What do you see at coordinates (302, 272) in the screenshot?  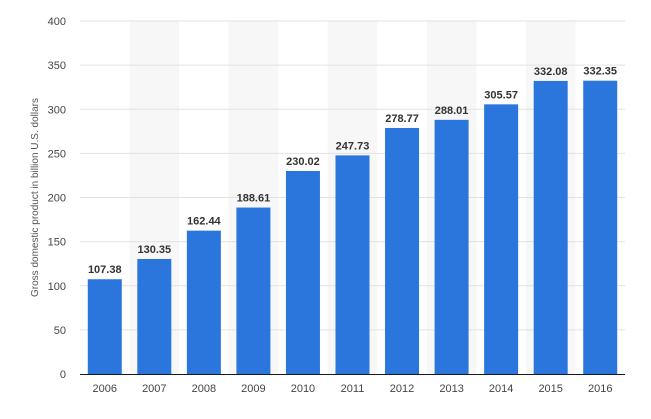 I see `bar-2010` at bounding box center [302, 272].